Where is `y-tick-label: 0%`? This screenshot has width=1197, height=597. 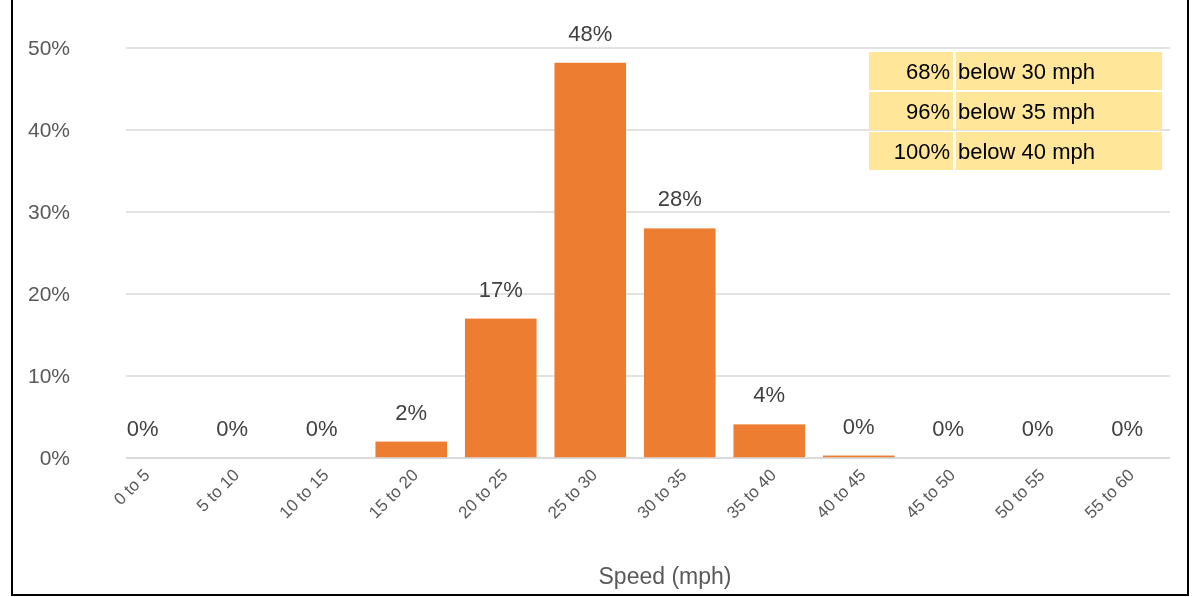
y-tick-label: 0% is located at coordinates (54, 458).